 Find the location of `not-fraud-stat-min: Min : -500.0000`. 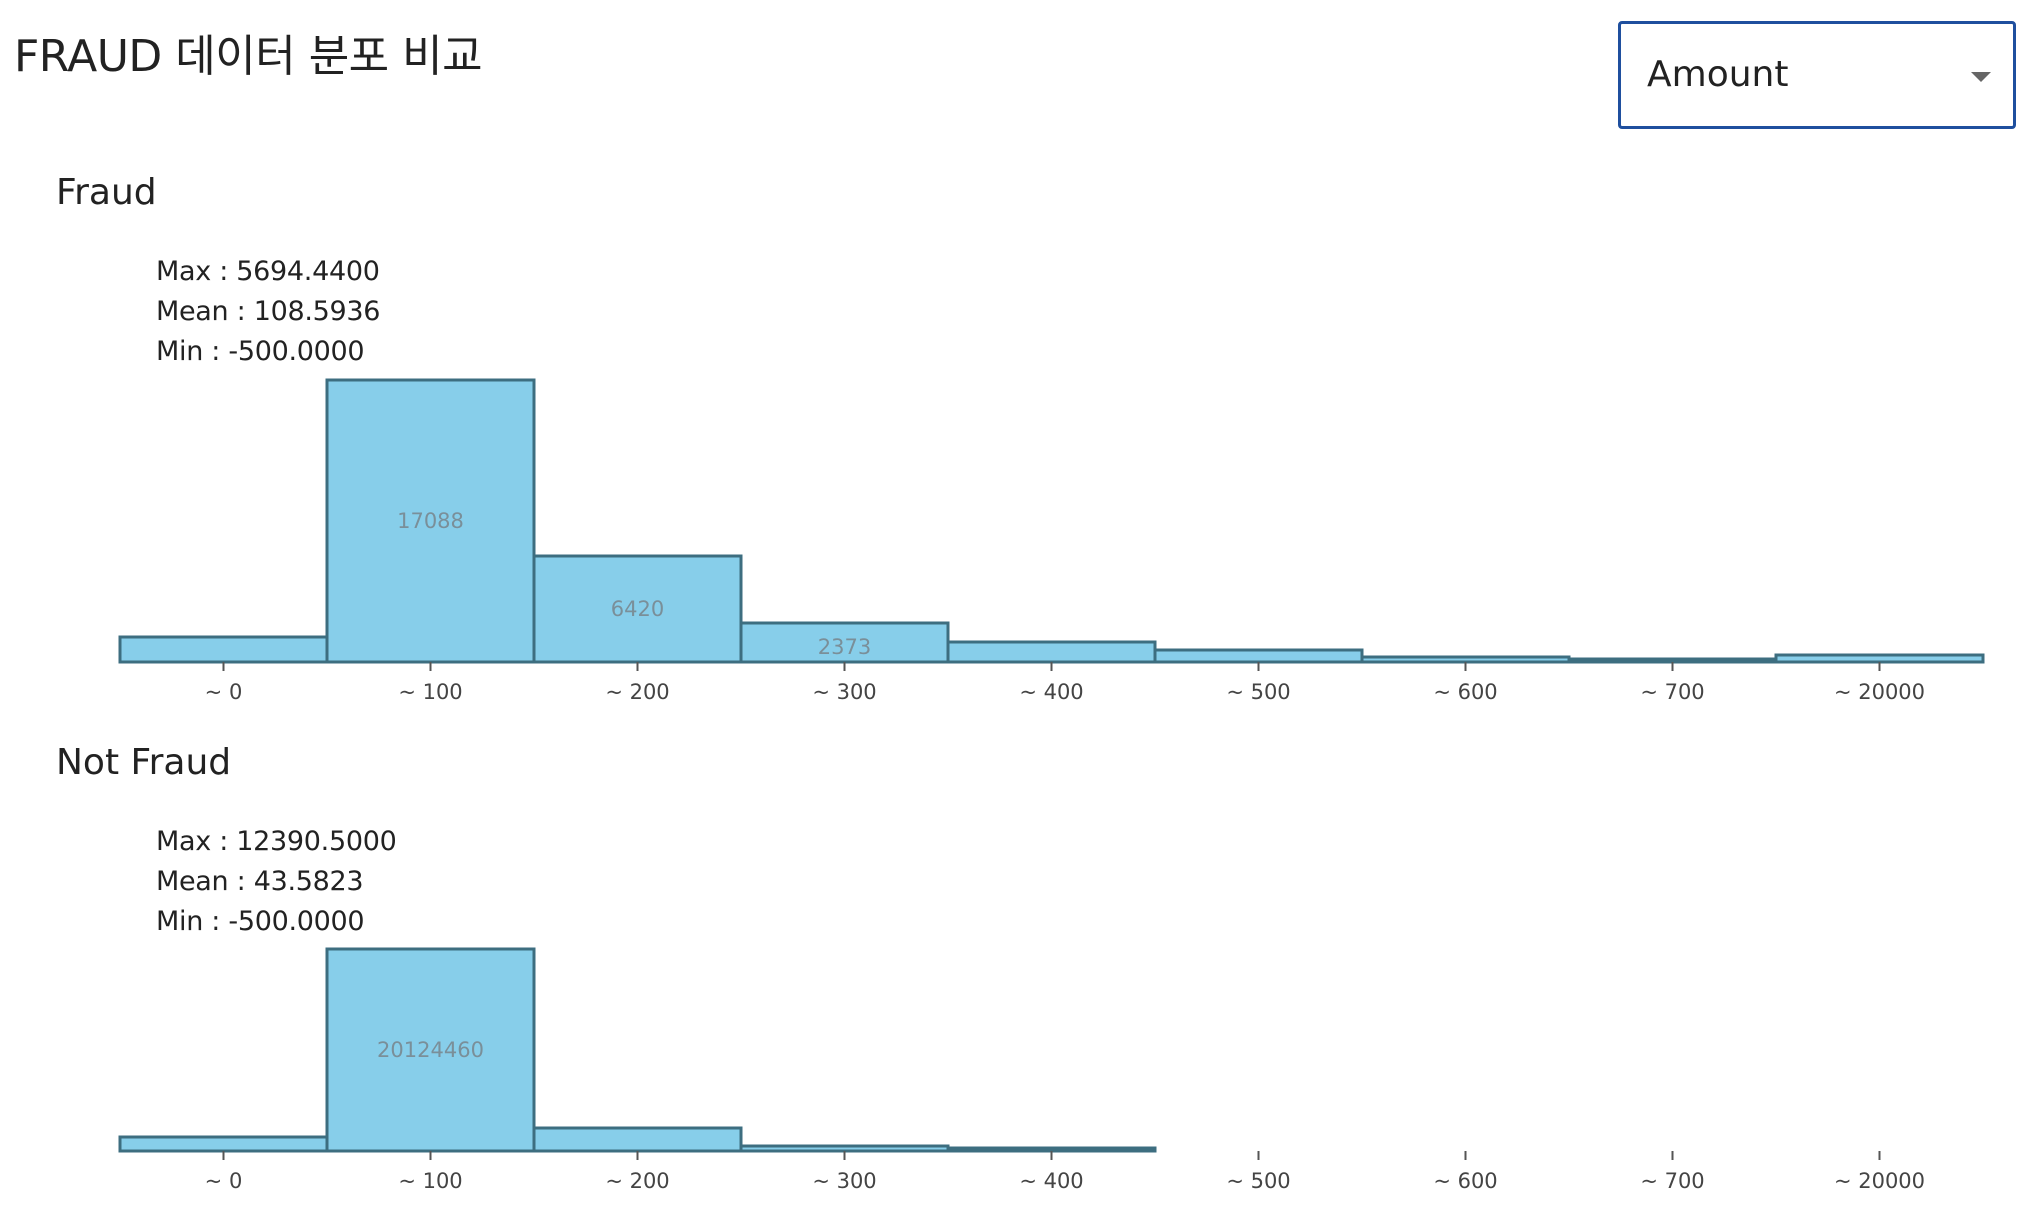

not-fraud-stat-min: Min : -500.0000 is located at coordinates (260, 921).